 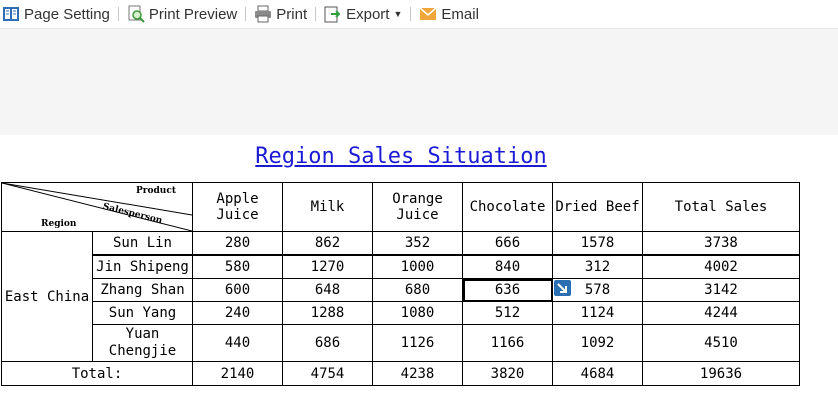 I want to click on total-cell: 4238, so click(x=417, y=373).